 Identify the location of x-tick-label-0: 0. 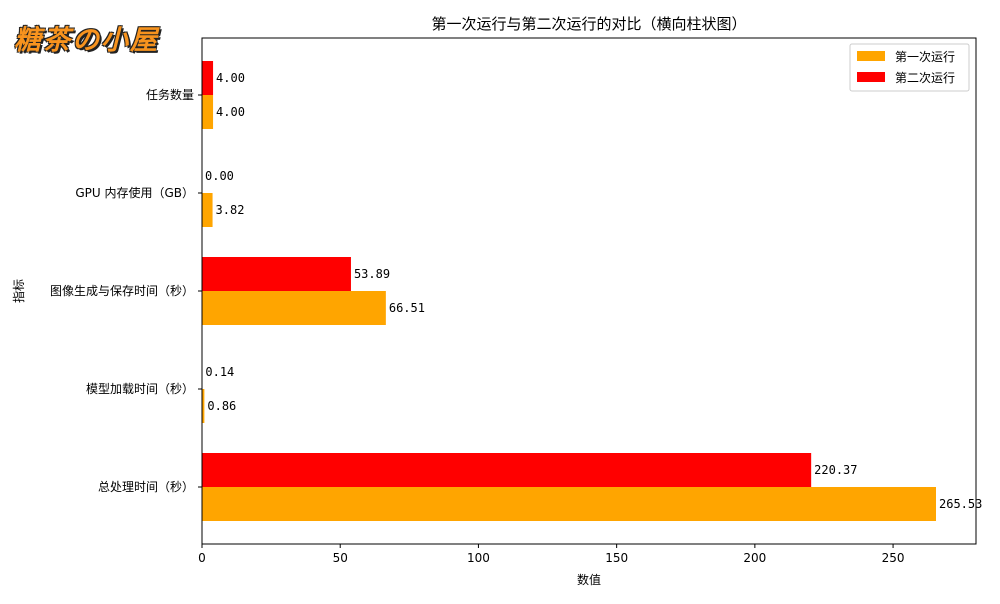
(202, 558).